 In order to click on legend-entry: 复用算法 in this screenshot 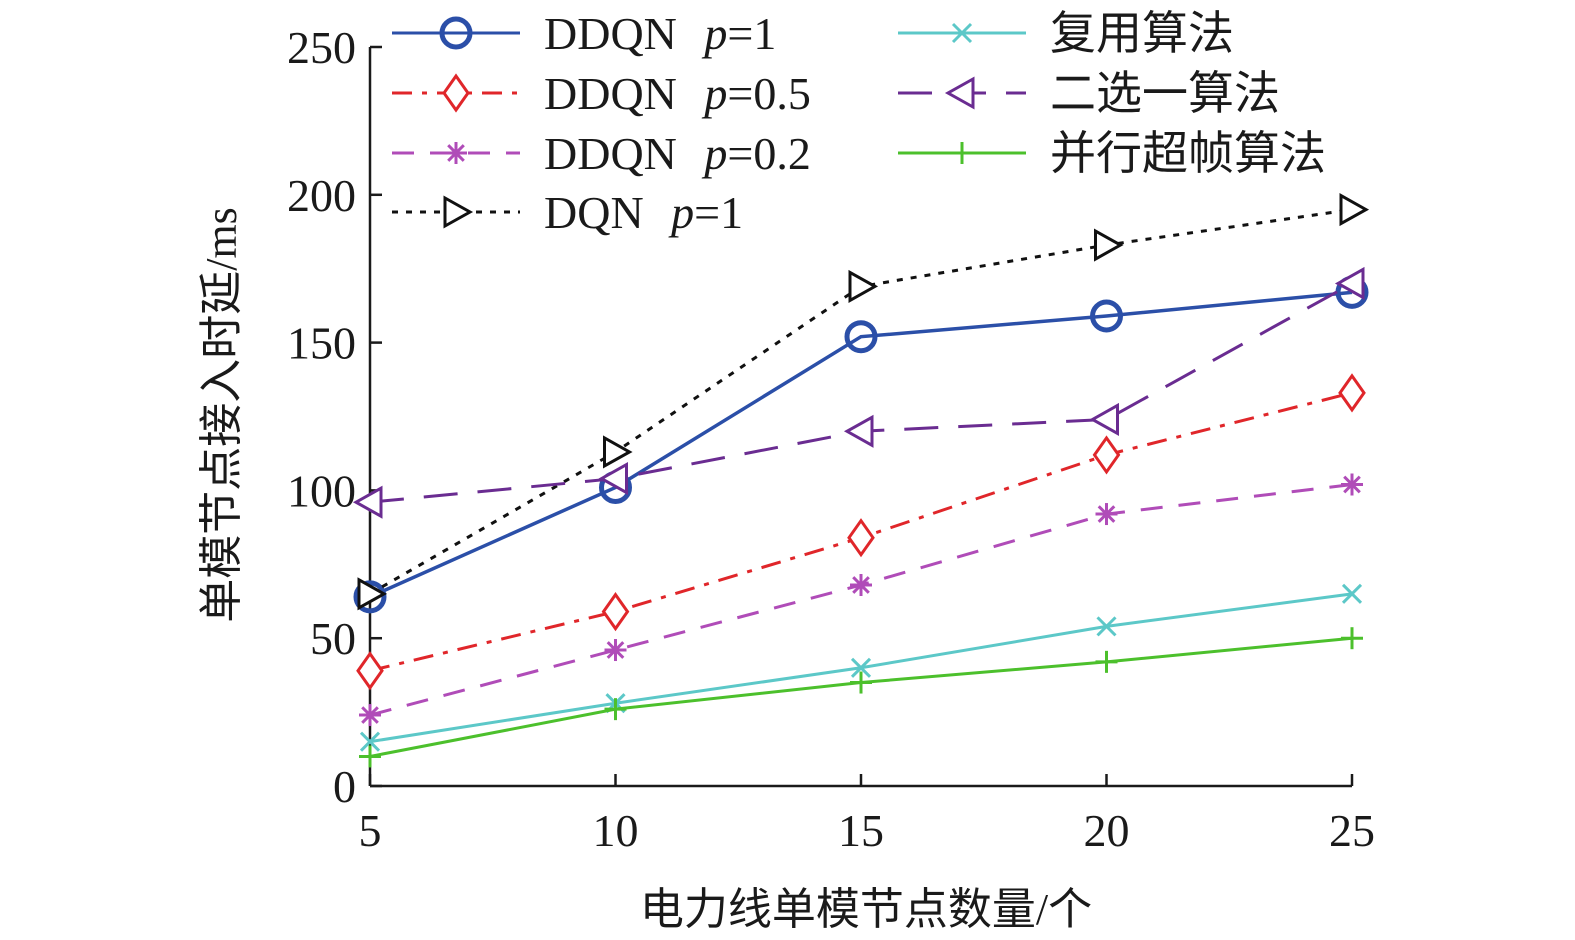, I will do `click(1066, 33)`.